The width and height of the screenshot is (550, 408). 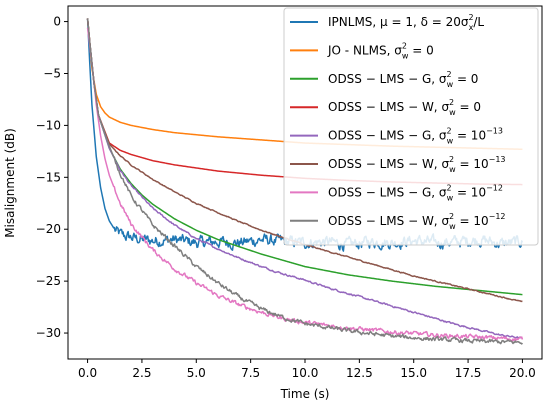 I want to click on x-tick-label: 17.5, so click(x=468, y=373).